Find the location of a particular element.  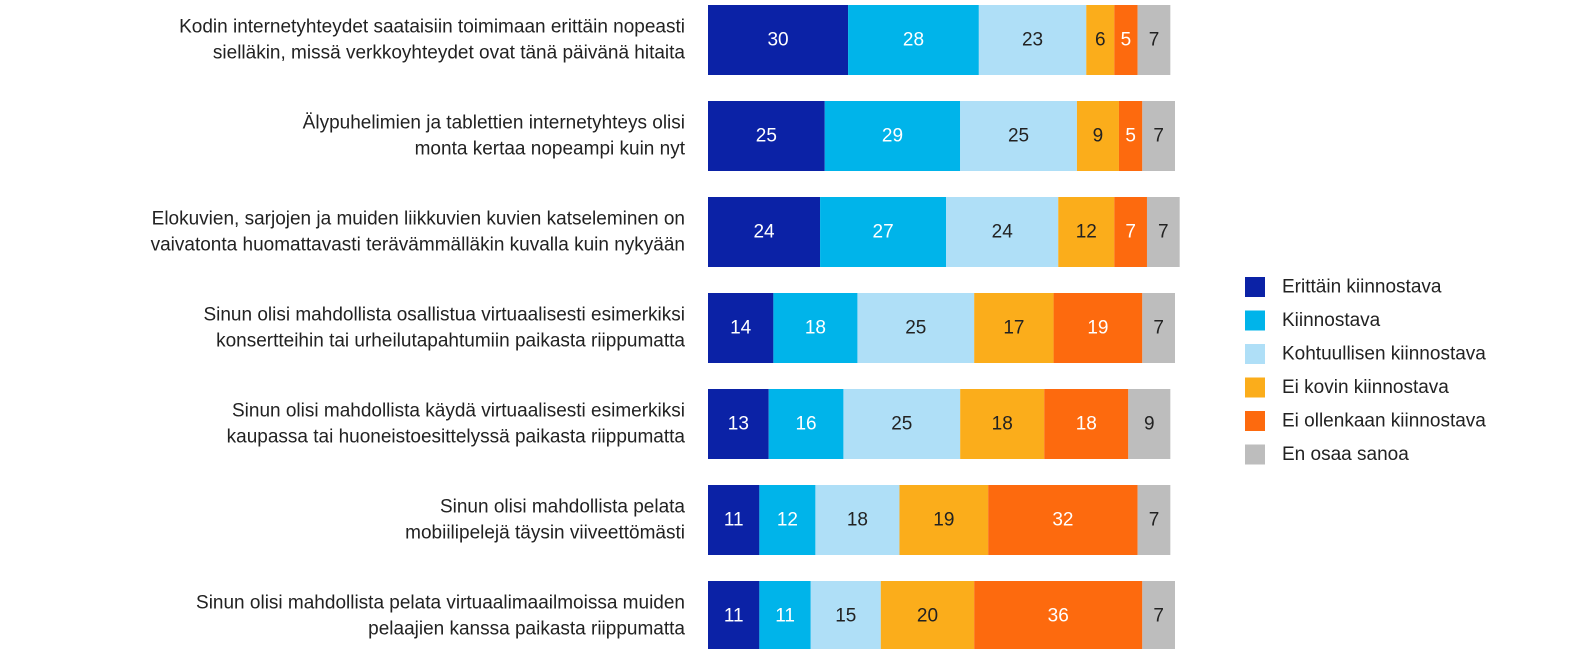

value-label: 29 is located at coordinates (892, 136).